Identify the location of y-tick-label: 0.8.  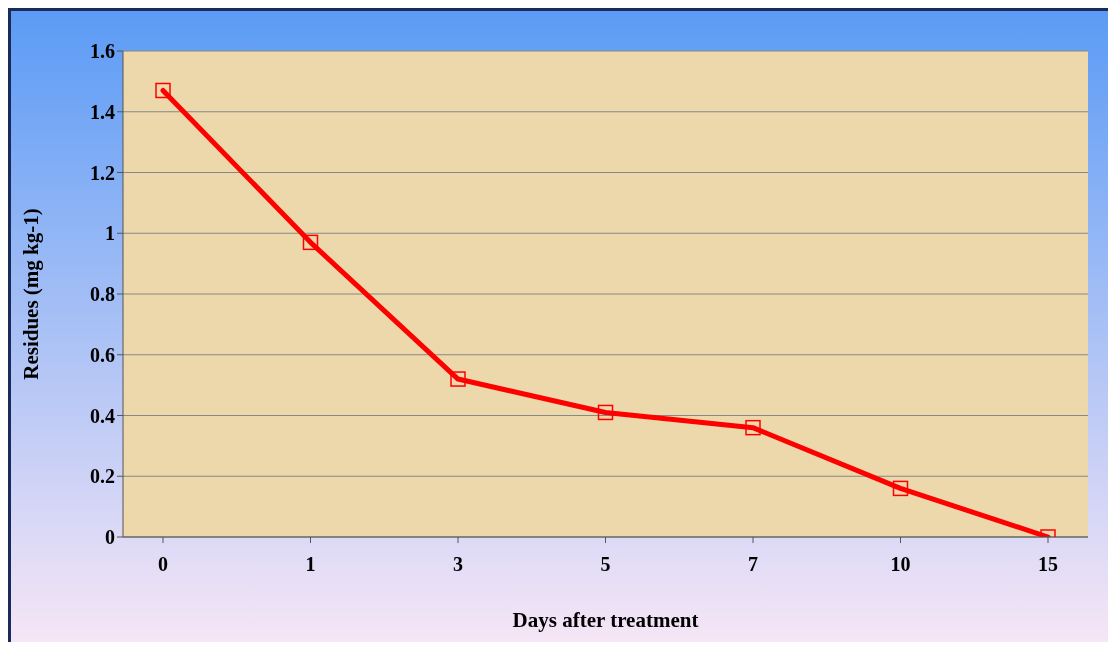
(102, 294).